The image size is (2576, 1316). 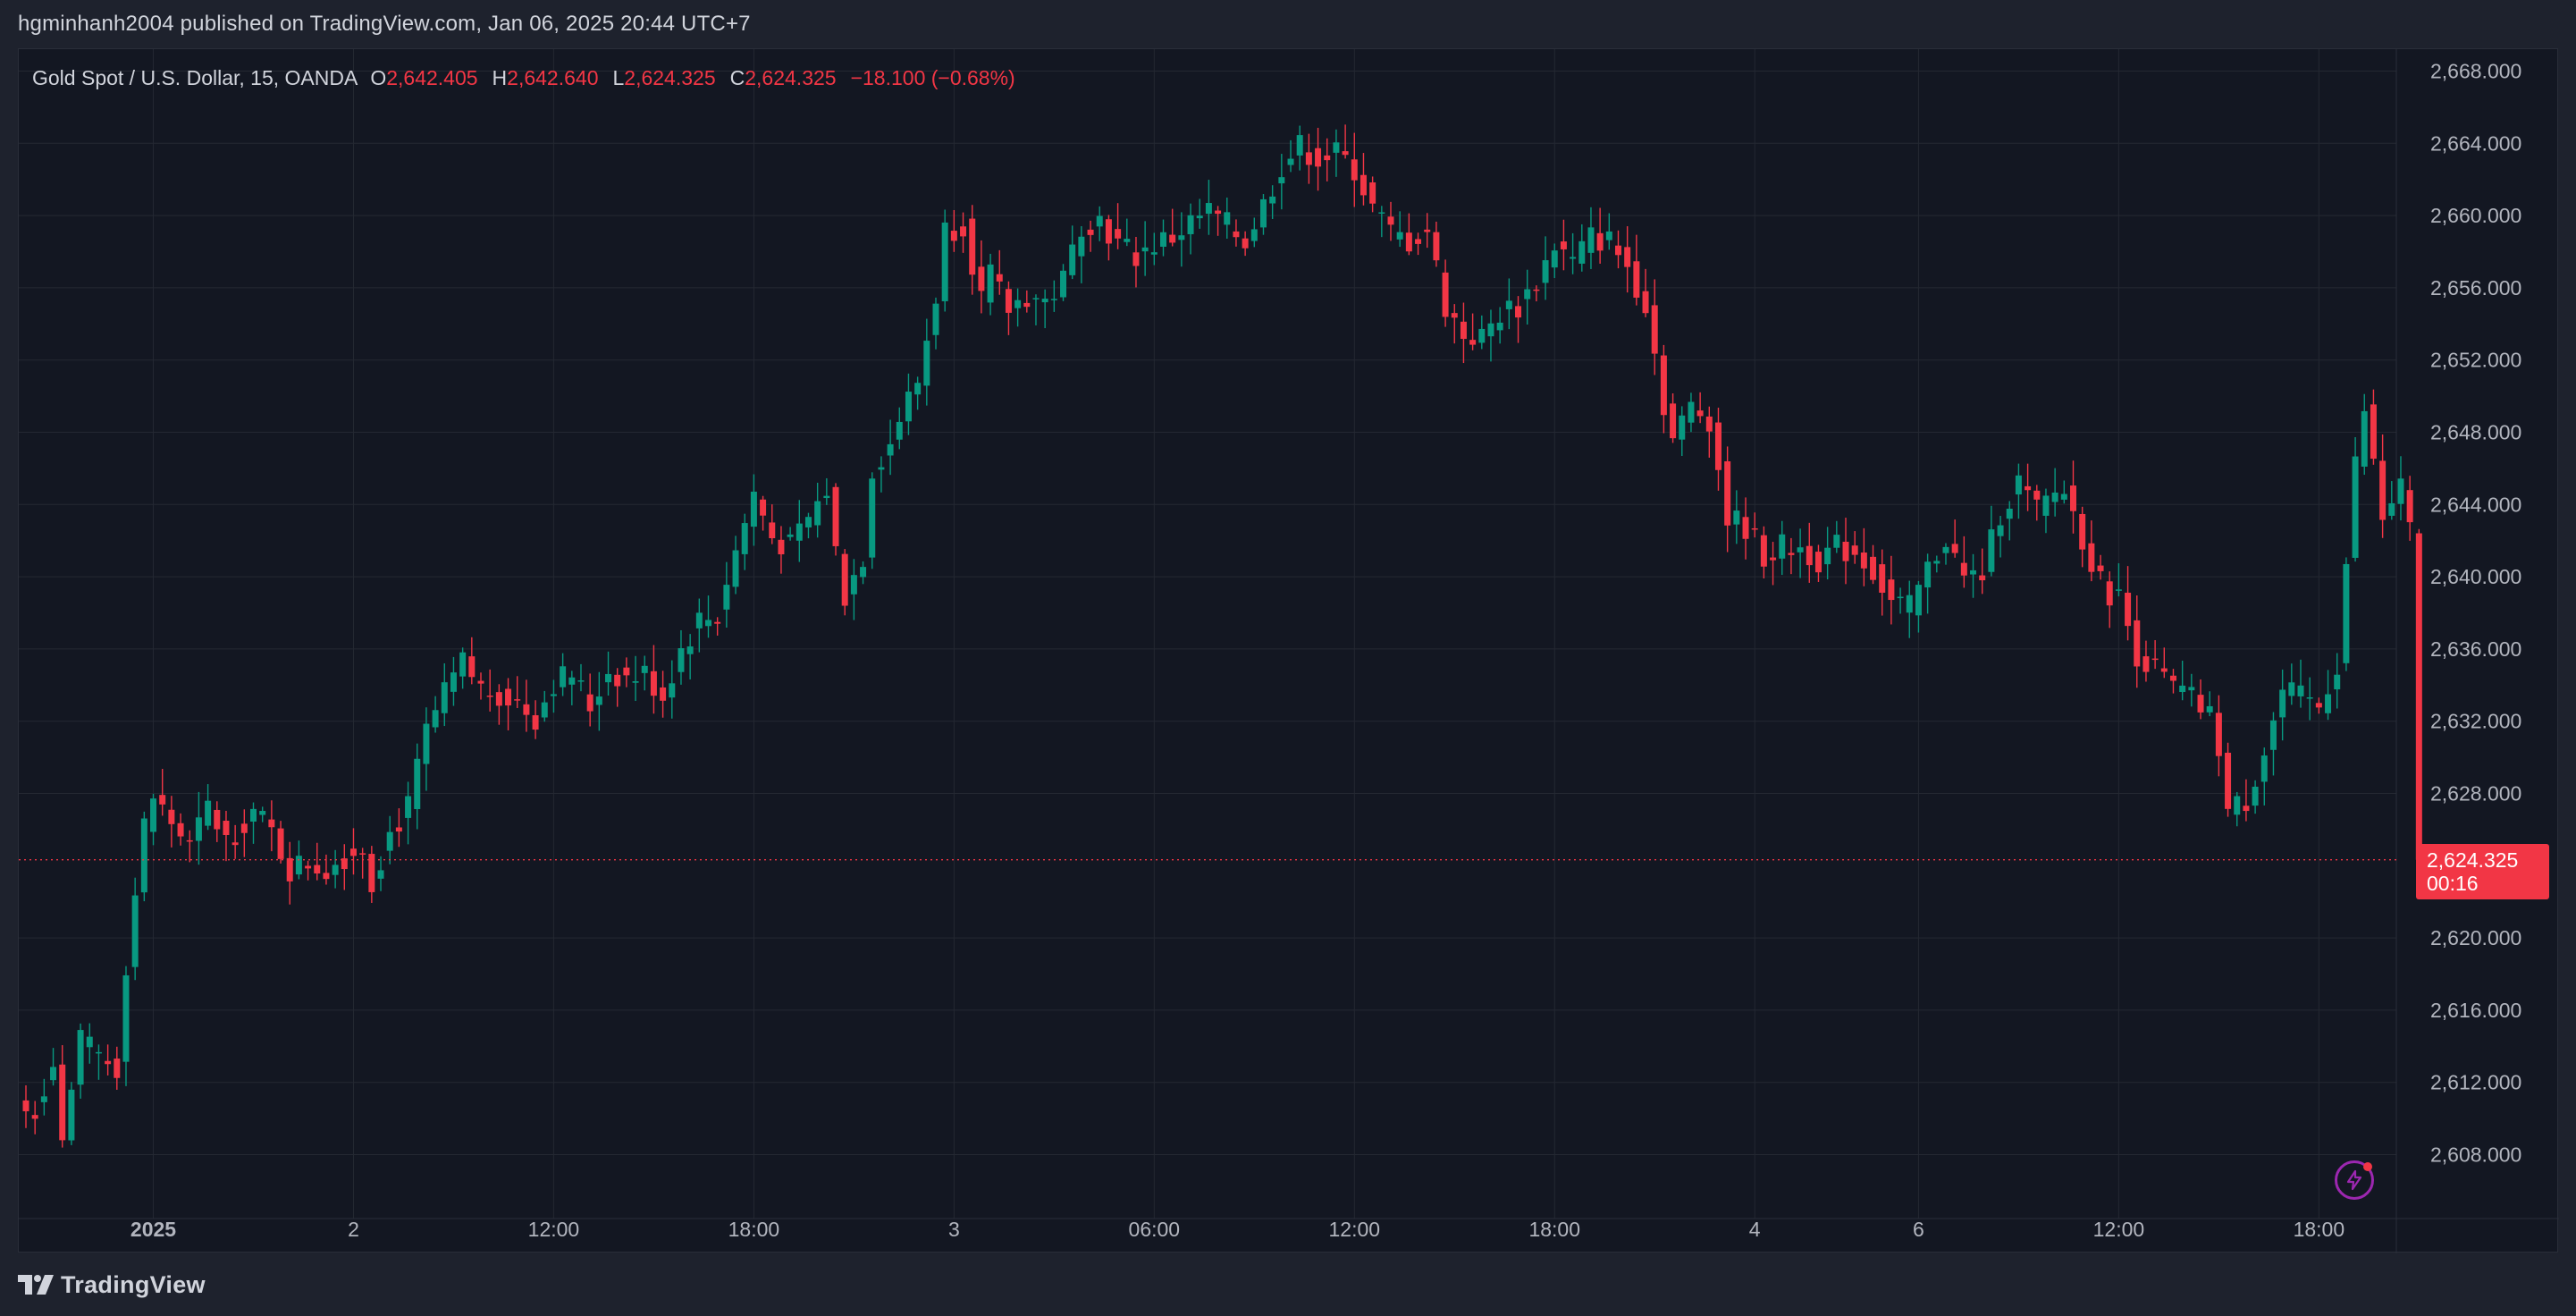 I want to click on x-tick-label: 3, so click(x=954, y=1229).